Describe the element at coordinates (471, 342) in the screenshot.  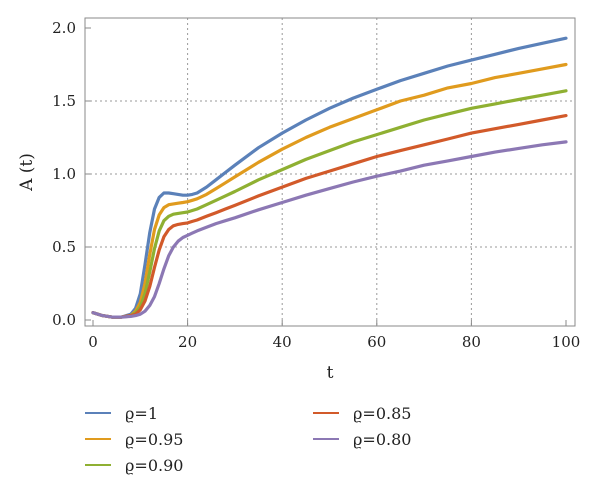
I see `x-tick-label: 80` at that location.